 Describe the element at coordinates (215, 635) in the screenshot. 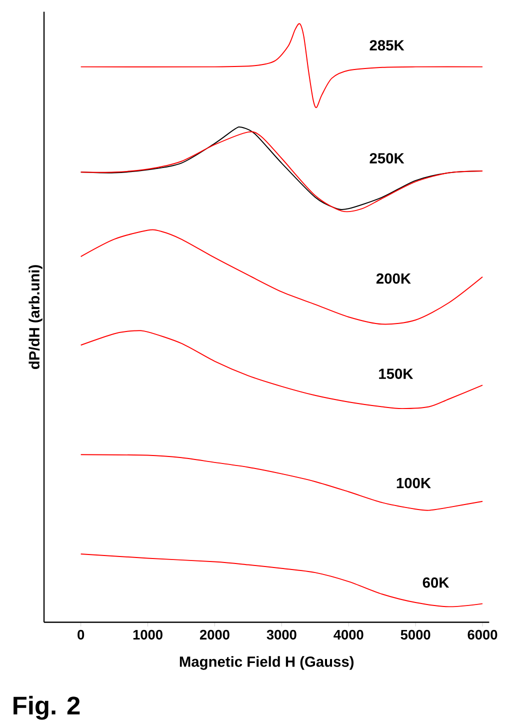

I see `x-tick-label: 2000` at that location.